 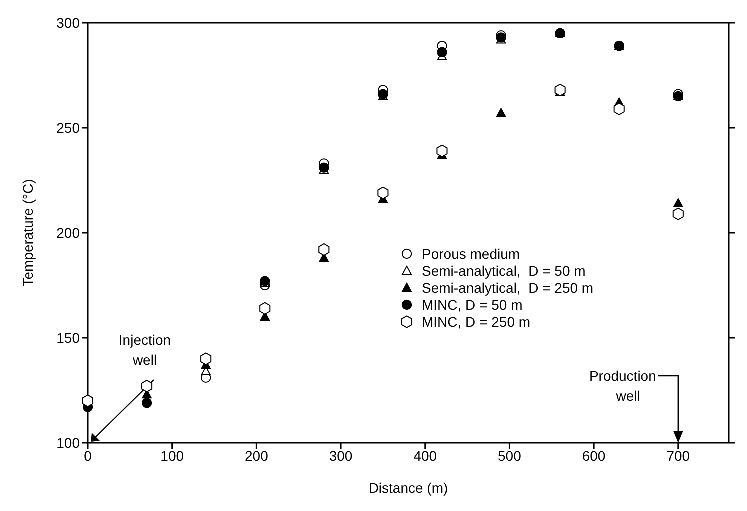 What do you see at coordinates (172, 456) in the screenshot?
I see `x-tick-label: 100` at bounding box center [172, 456].